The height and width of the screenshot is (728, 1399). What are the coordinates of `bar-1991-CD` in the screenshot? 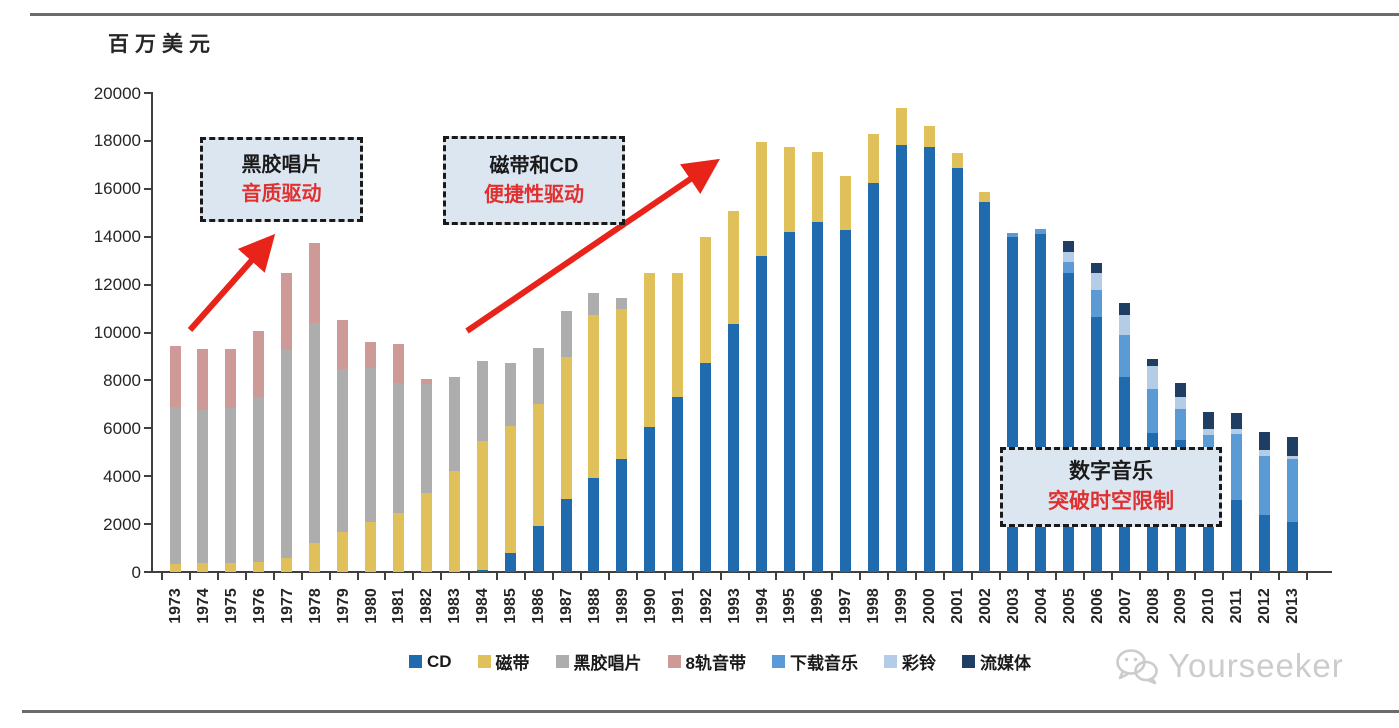 It's located at (678, 484).